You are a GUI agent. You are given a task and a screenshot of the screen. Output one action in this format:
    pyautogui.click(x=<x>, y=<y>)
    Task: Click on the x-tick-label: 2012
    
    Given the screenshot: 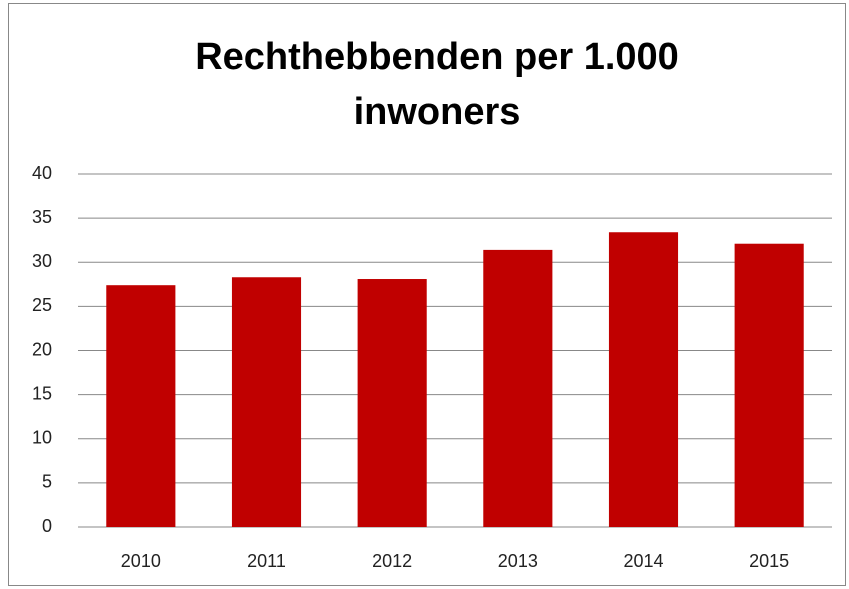 What is the action you would take?
    pyautogui.click(x=392, y=561)
    